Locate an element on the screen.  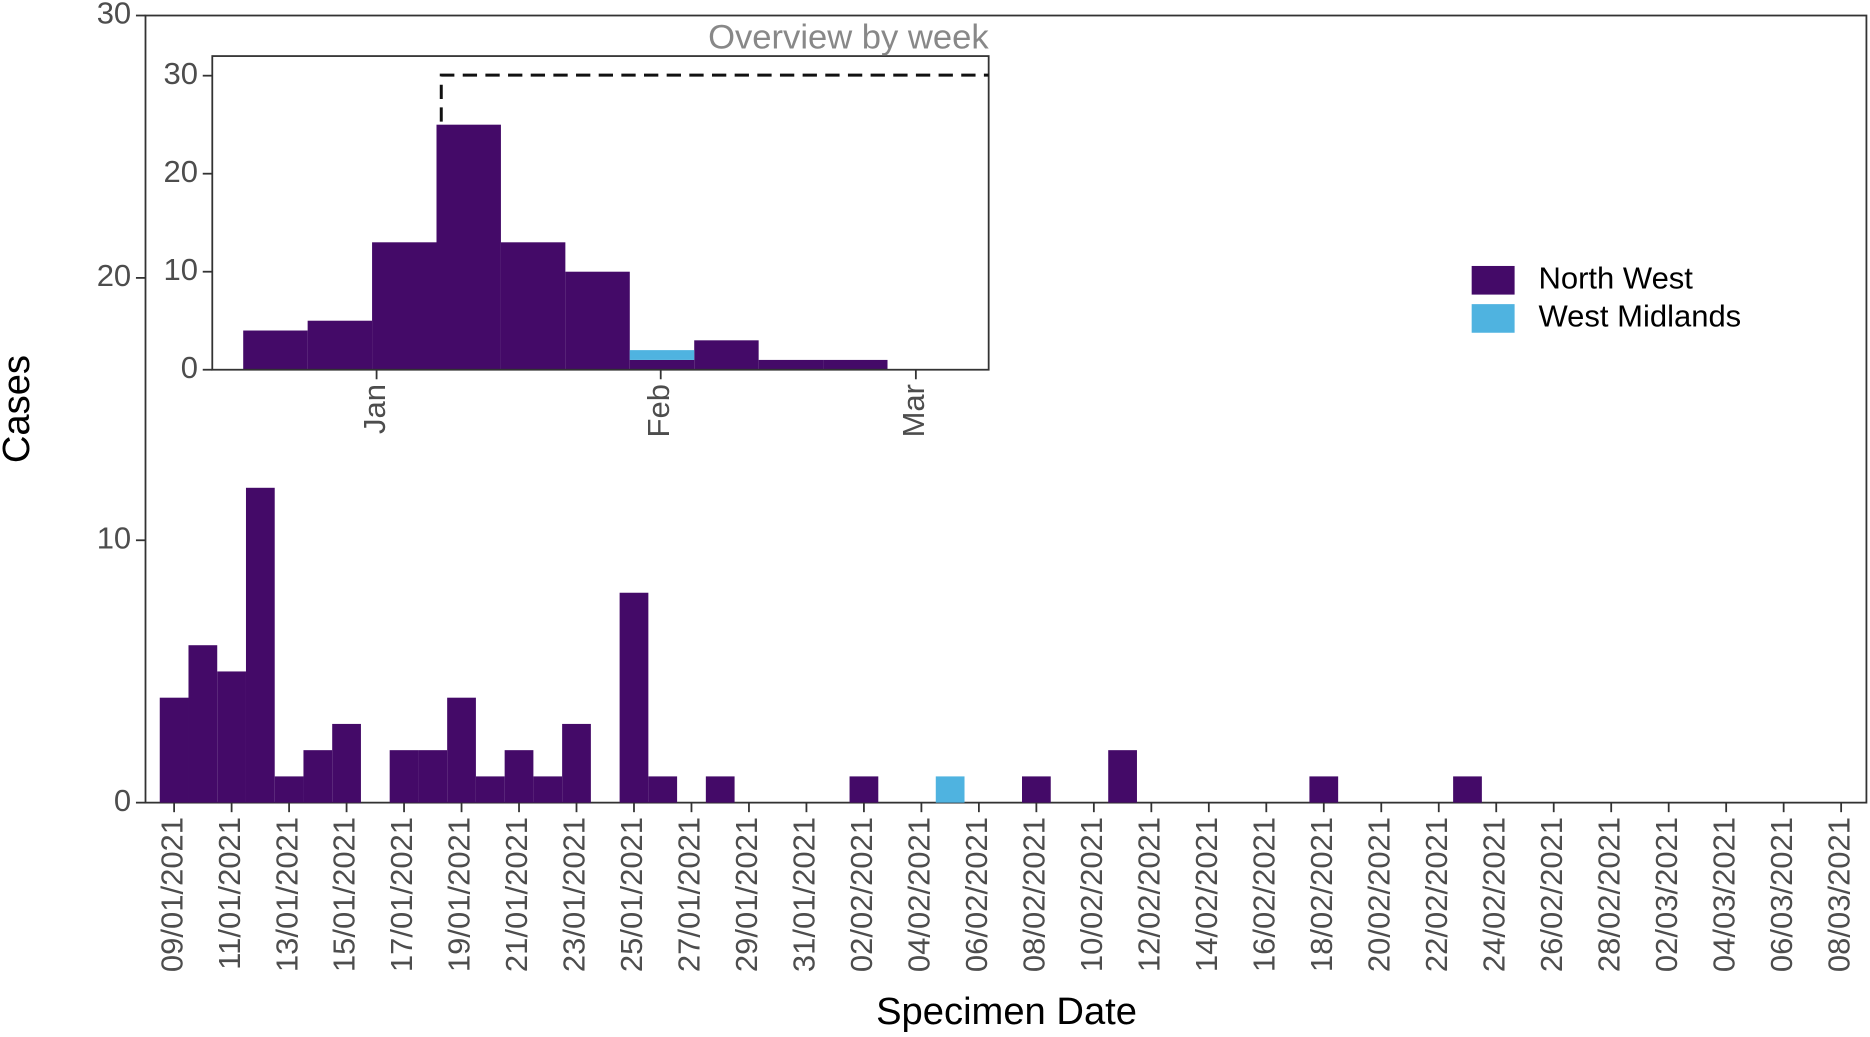
x-tick-label: 19/01/2021 is located at coordinates (459, 894).